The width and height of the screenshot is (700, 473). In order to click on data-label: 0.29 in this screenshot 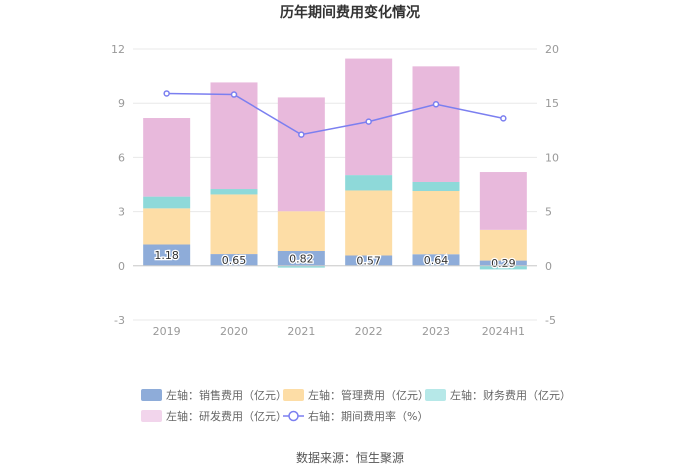, I will do `click(503, 263)`.